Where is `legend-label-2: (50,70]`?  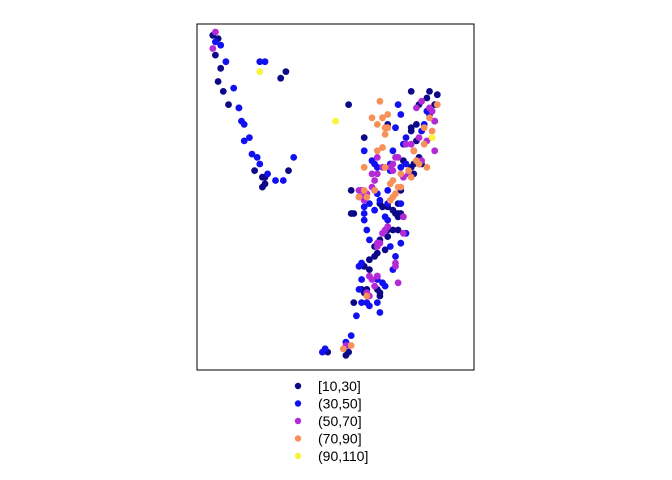
legend-label-2: (50,70] is located at coordinates (340, 421).